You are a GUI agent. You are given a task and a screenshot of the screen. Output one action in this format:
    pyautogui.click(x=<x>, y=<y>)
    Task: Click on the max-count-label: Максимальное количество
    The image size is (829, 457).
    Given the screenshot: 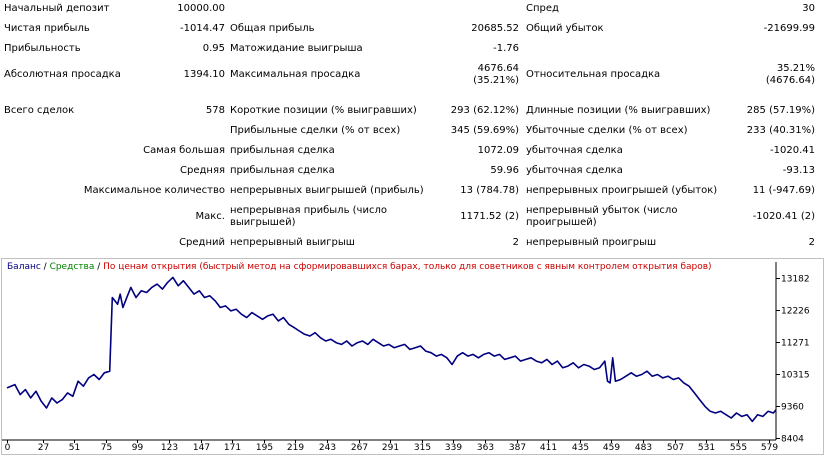 What is the action you would take?
    pyautogui.click(x=154, y=190)
    